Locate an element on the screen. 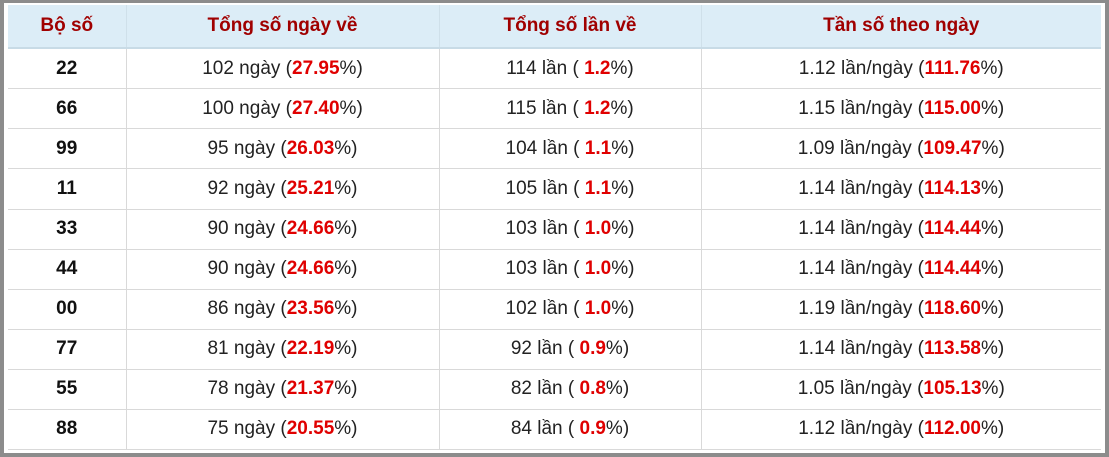 The height and width of the screenshot is (457, 1109). pair-number: 33 is located at coordinates (67, 229).